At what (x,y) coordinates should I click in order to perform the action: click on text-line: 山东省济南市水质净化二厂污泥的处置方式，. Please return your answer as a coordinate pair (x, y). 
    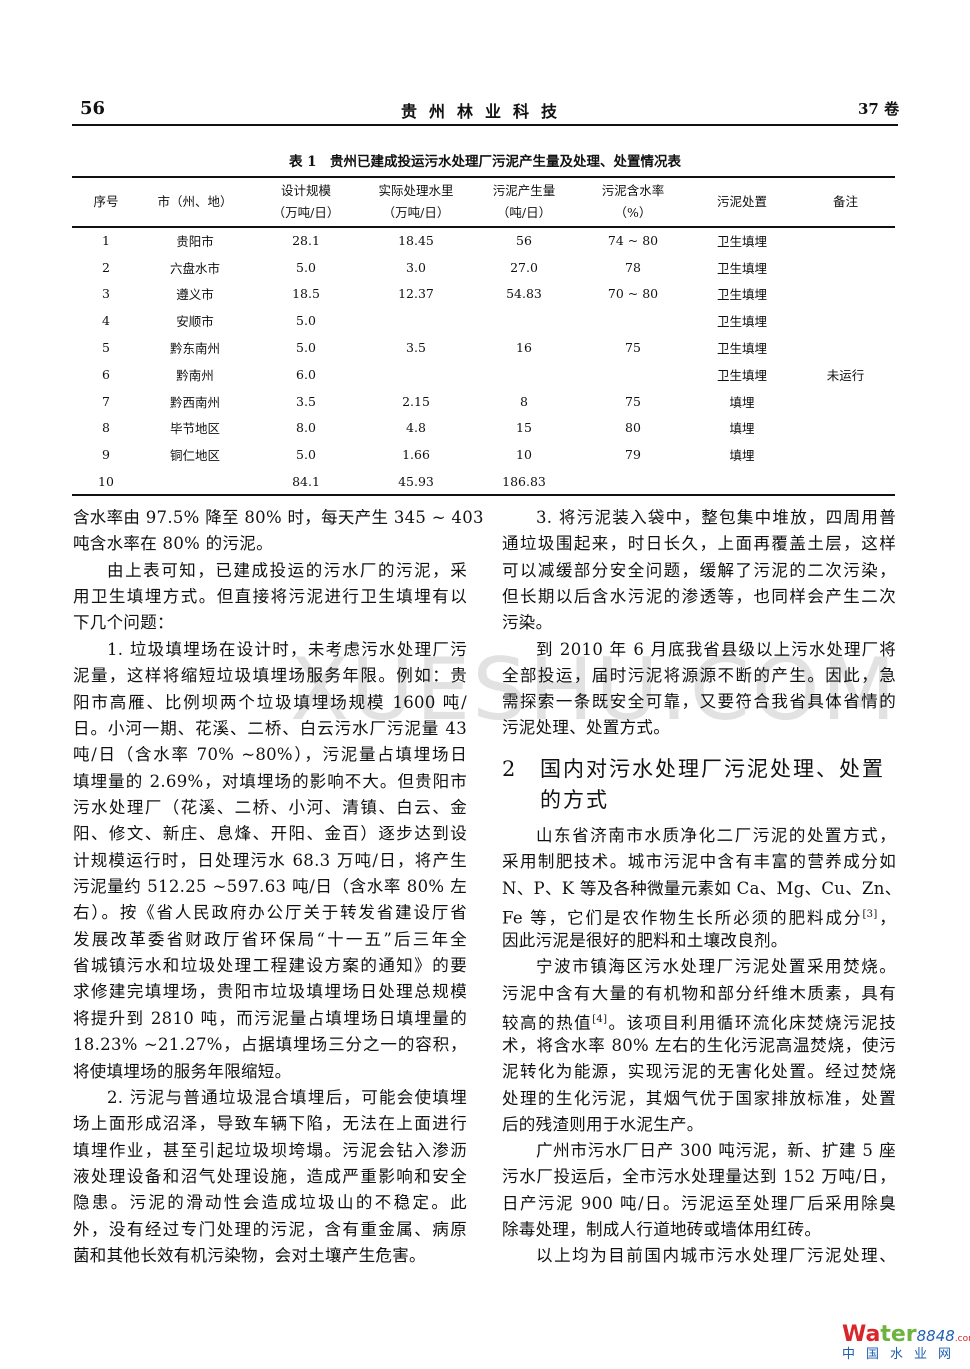
    Looking at the image, I should click on (699, 837).